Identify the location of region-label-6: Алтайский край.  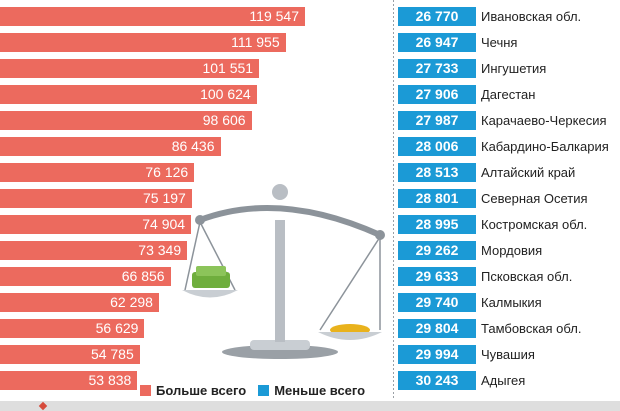
(528, 172).